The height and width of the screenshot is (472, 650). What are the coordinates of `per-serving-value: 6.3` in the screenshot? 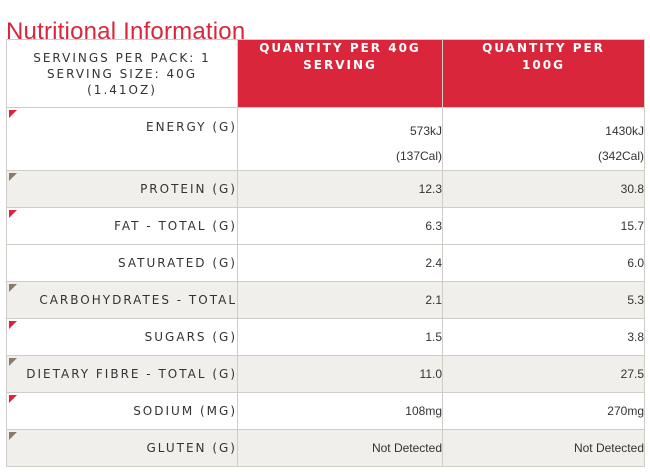 It's located at (340, 226).